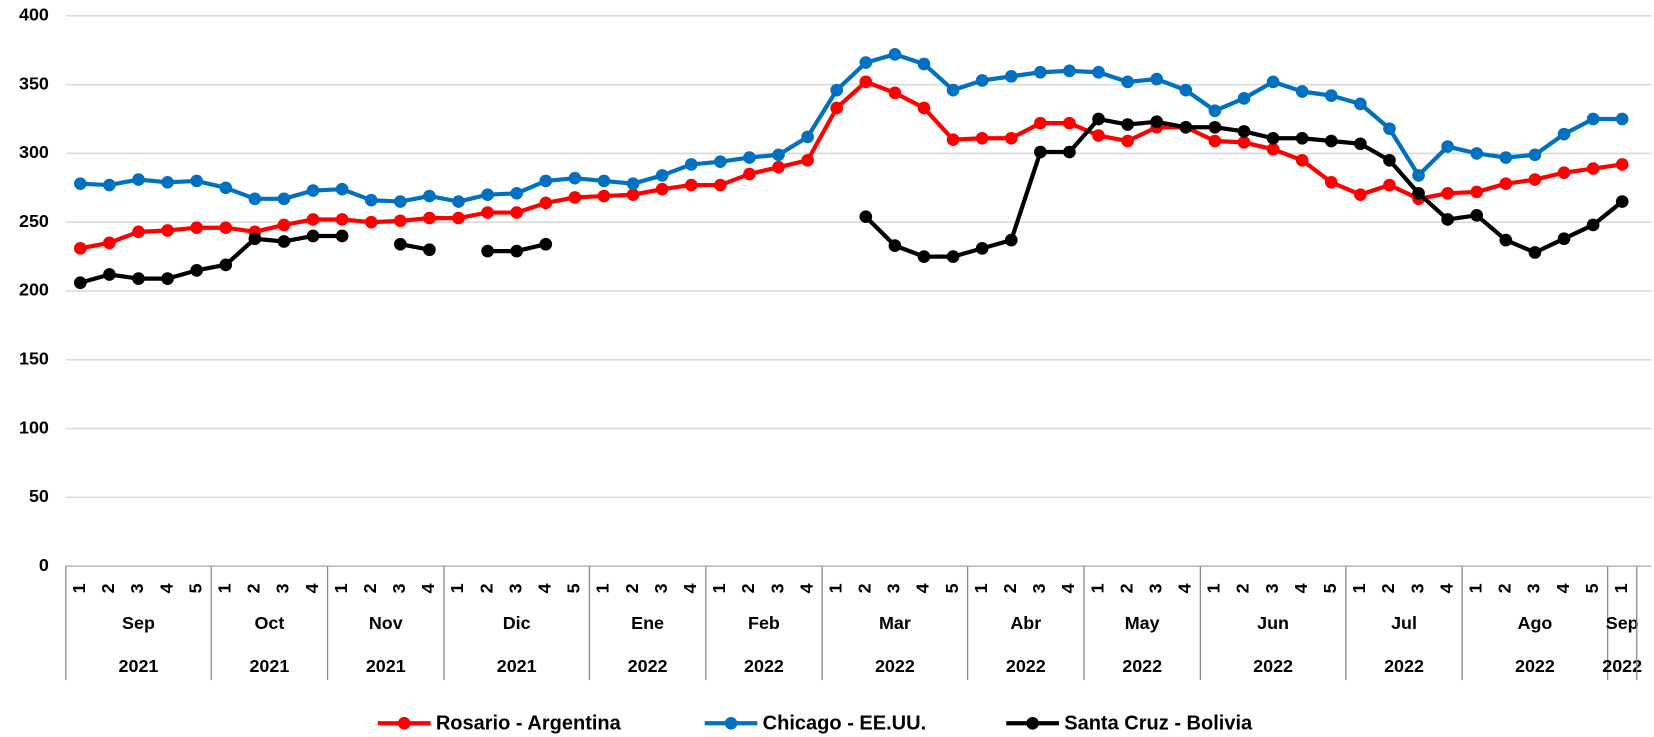 The width and height of the screenshot is (1654, 737). Describe the element at coordinates (1158, 724) in the screenshot. I see `legend-label: Santa Cruz - Bolivia` at that location.